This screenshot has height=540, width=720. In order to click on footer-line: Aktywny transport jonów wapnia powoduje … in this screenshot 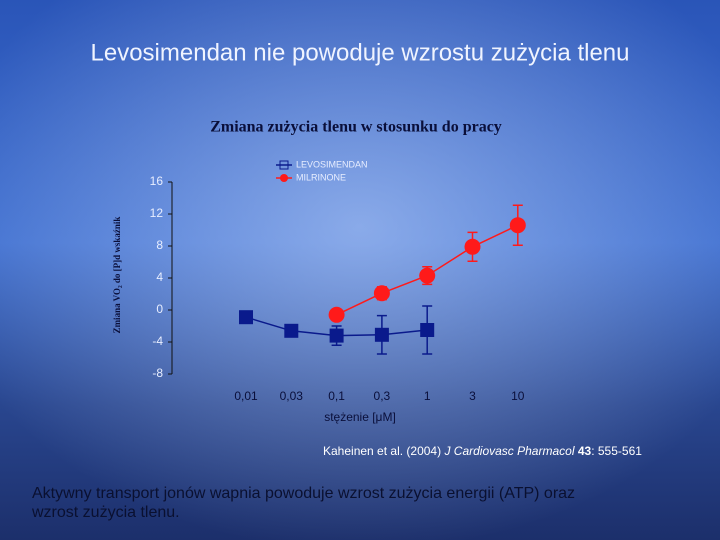, I will do `click(303, 493)`.